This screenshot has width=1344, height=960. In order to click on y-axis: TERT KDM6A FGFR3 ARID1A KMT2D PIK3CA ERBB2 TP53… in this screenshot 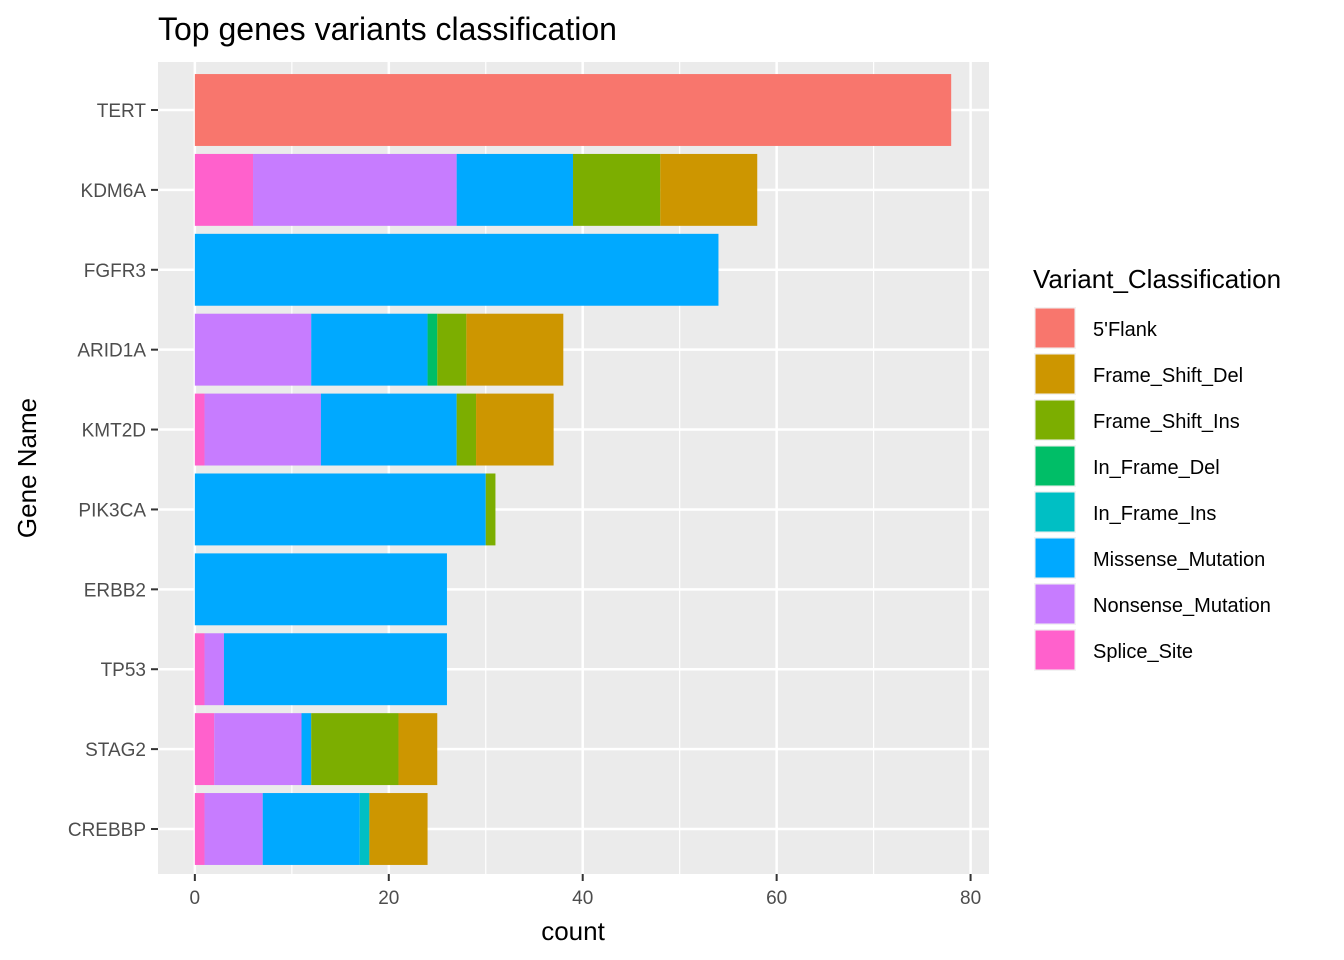, I will do `click(113, 471)`.